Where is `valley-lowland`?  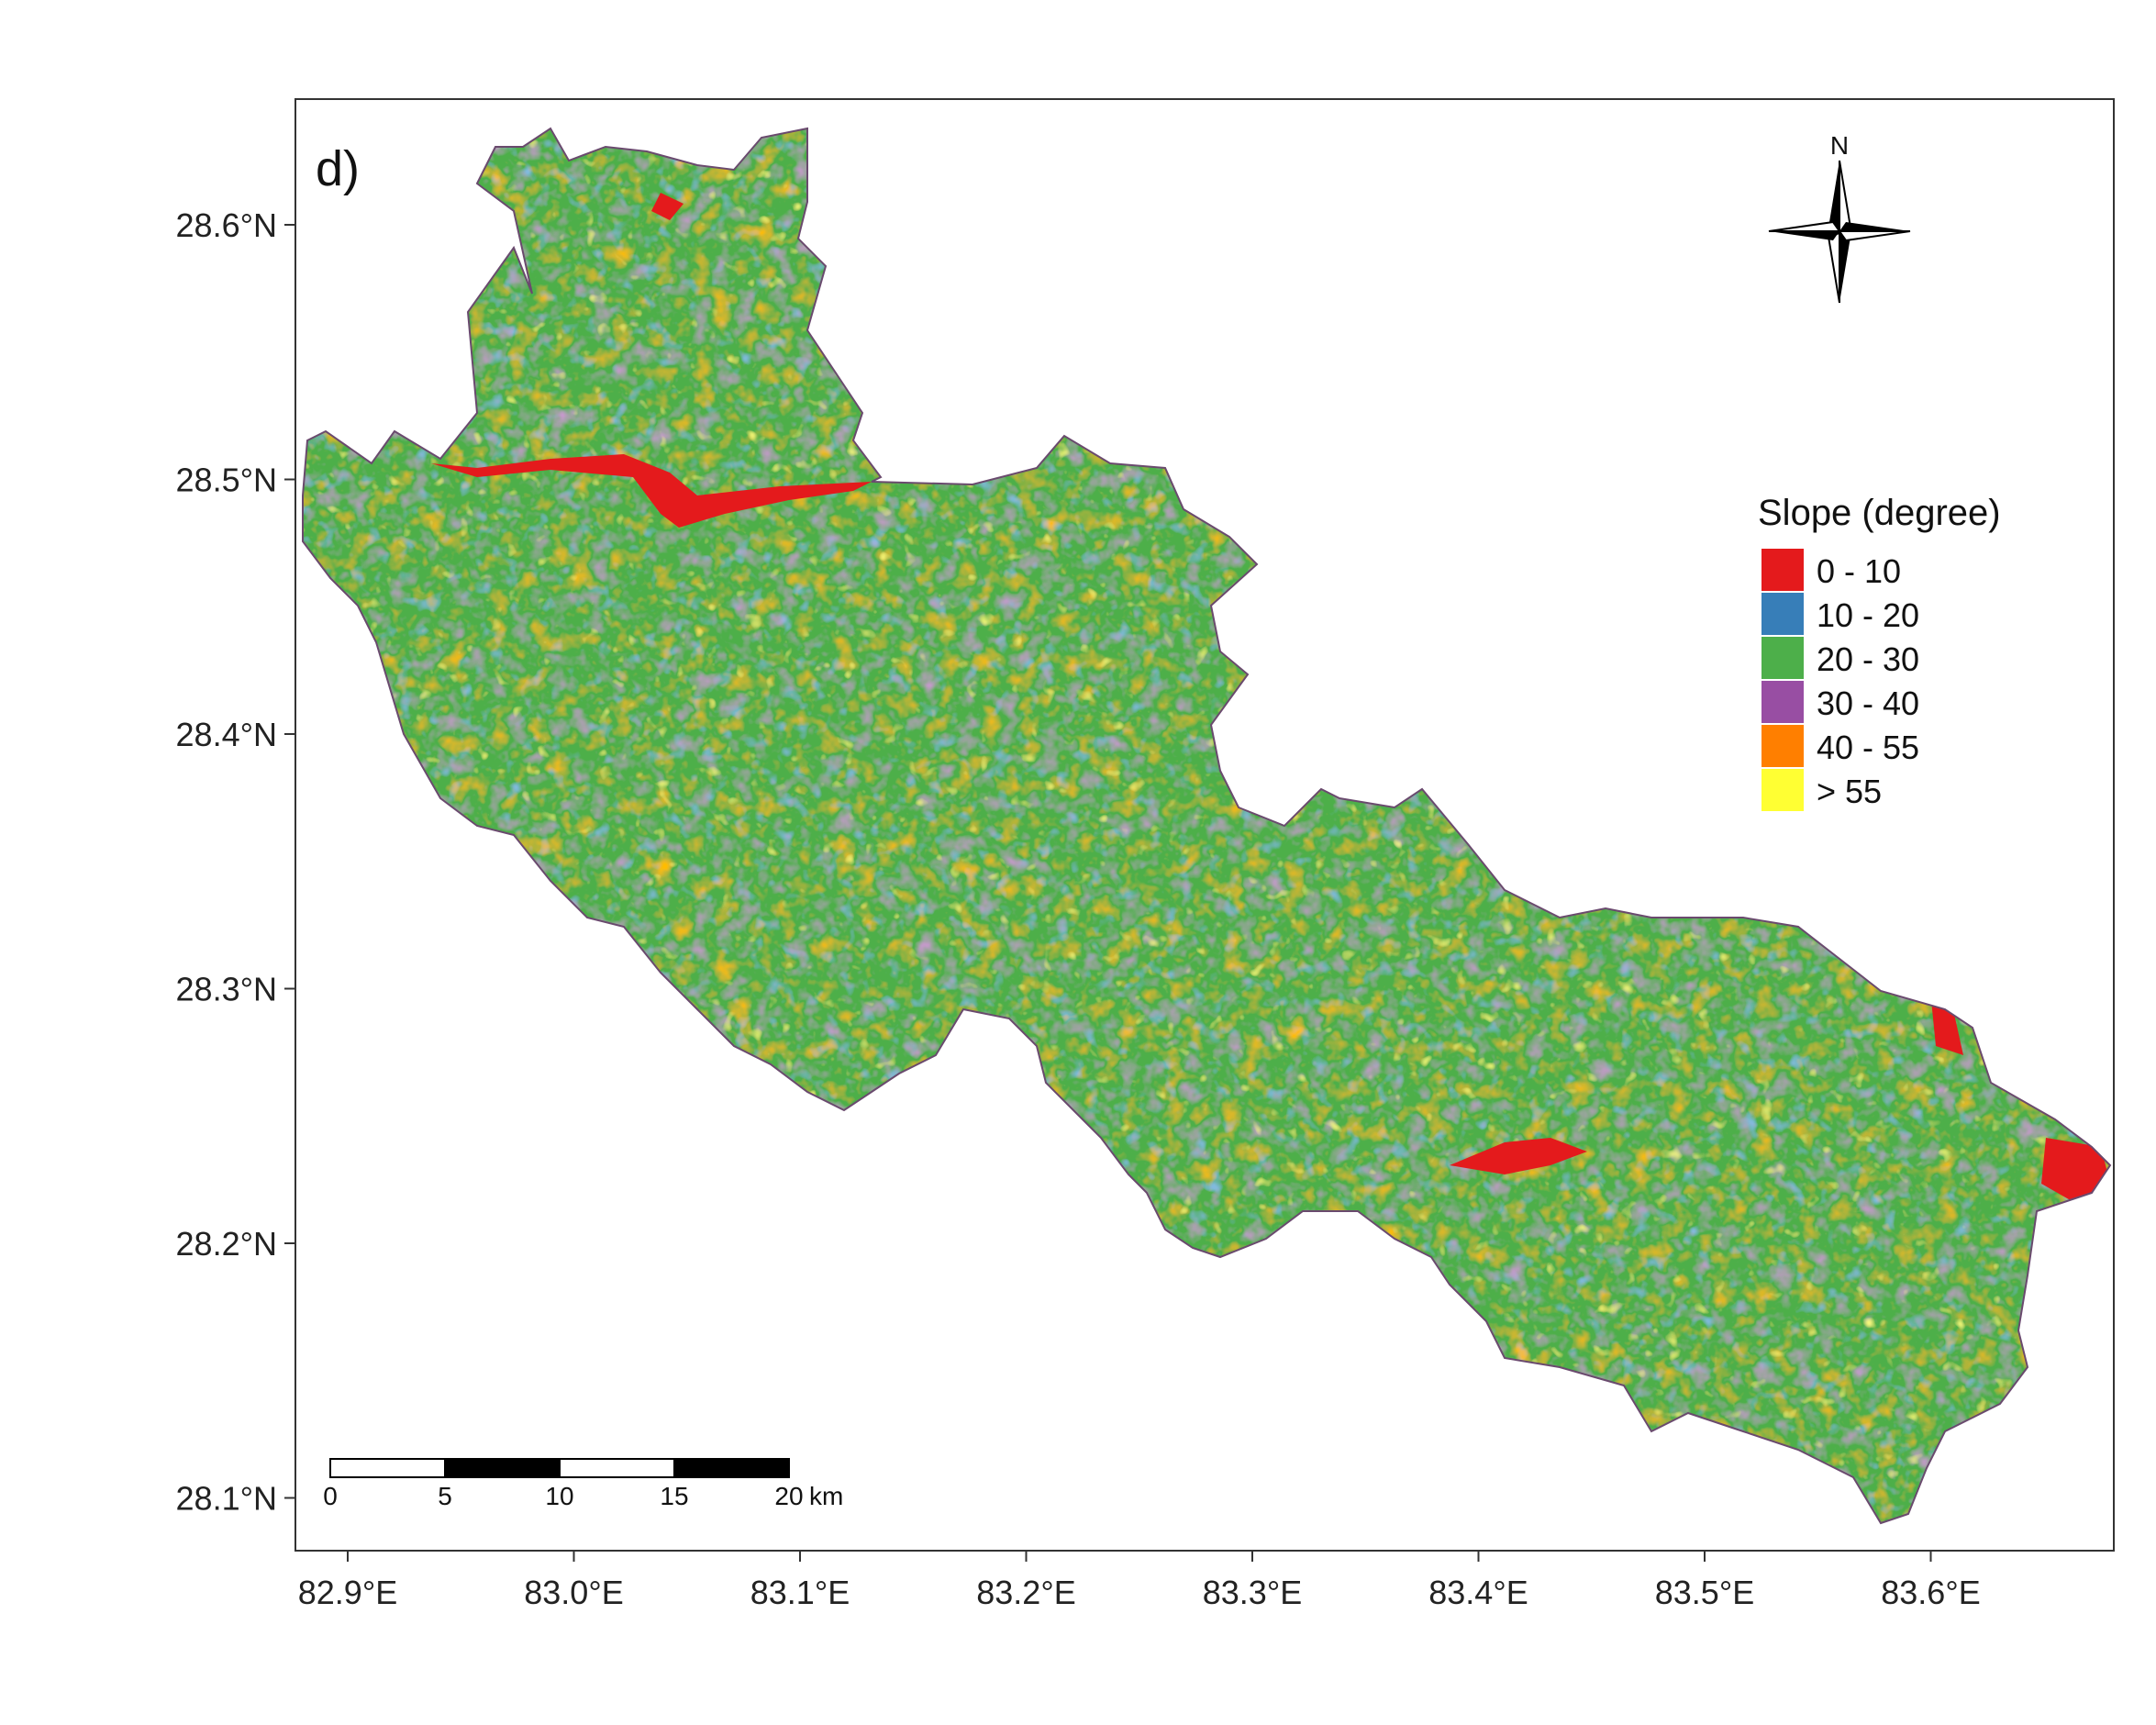 valley-lowland is located at coordinates (1519, 1156).